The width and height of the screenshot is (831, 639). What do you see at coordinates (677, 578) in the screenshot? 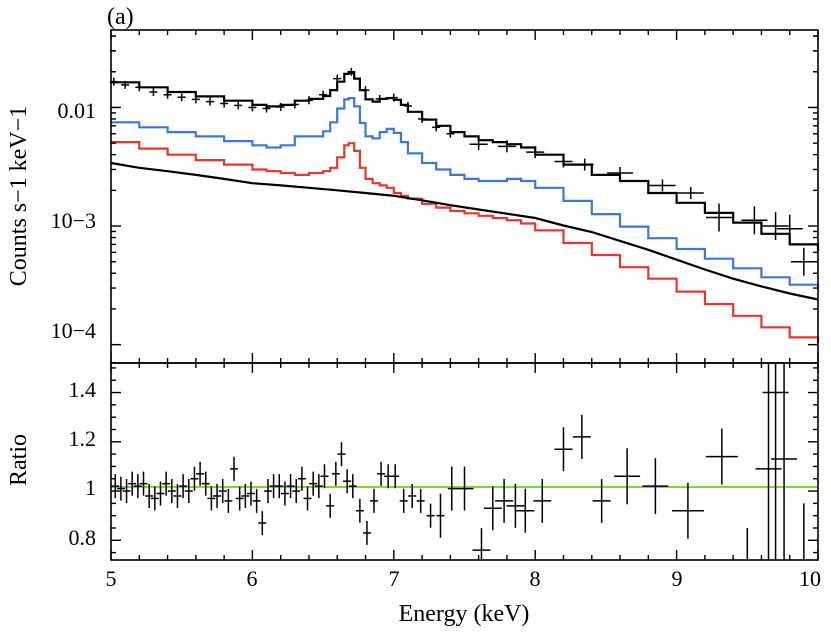
I see `x-tick-label-9: 9` at bounding box center [677, 578].